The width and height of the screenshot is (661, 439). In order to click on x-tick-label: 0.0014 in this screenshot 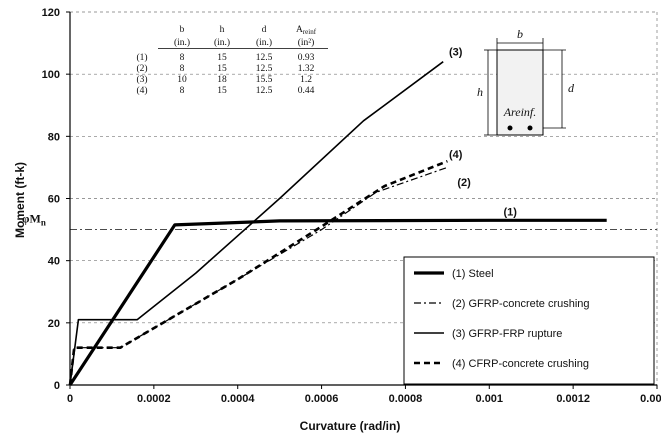, I will do `click(650, 399)`.